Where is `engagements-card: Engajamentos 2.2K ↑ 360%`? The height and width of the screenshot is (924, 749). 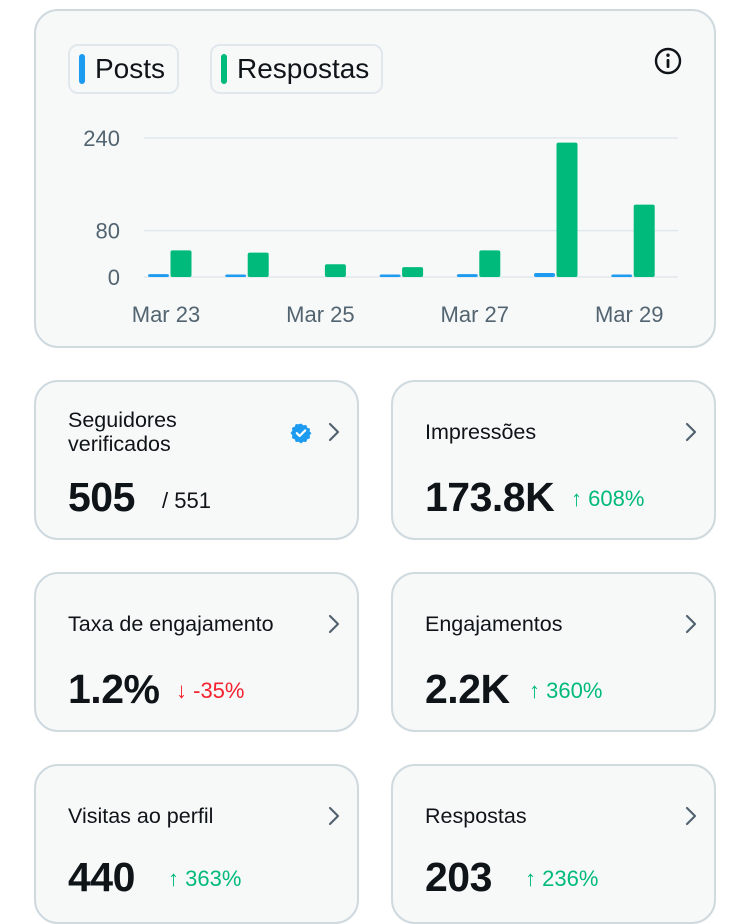 engagements-card: Engajamentos 2.2K ↑ 360% is located at coordinates (553, 652).